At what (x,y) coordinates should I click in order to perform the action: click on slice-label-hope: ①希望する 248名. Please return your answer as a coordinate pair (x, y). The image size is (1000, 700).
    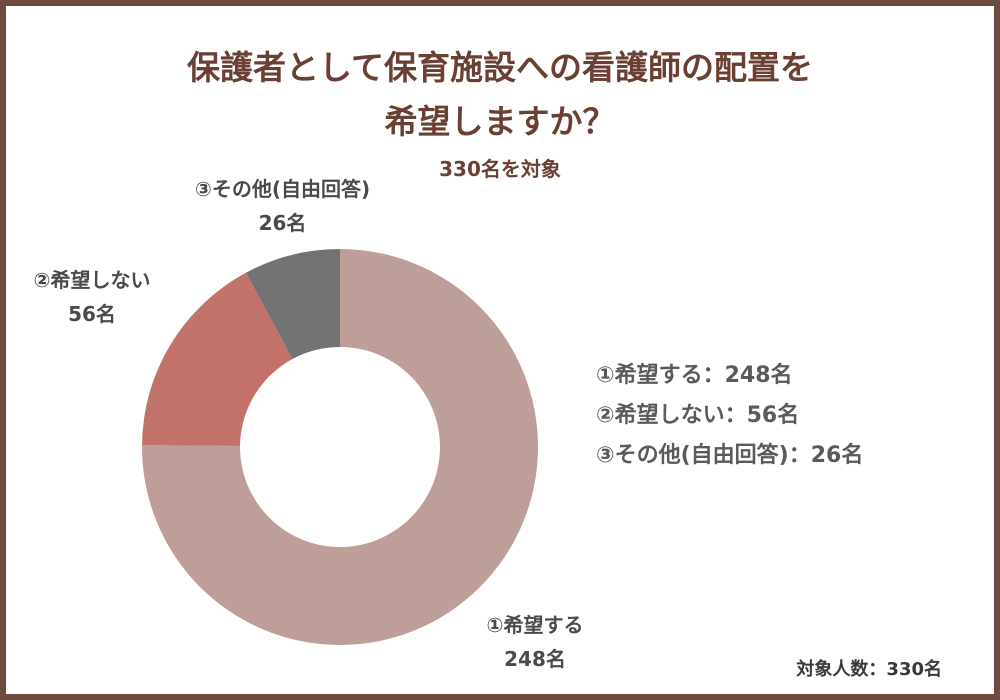
    Looking at the image, I should click on (535, 642).